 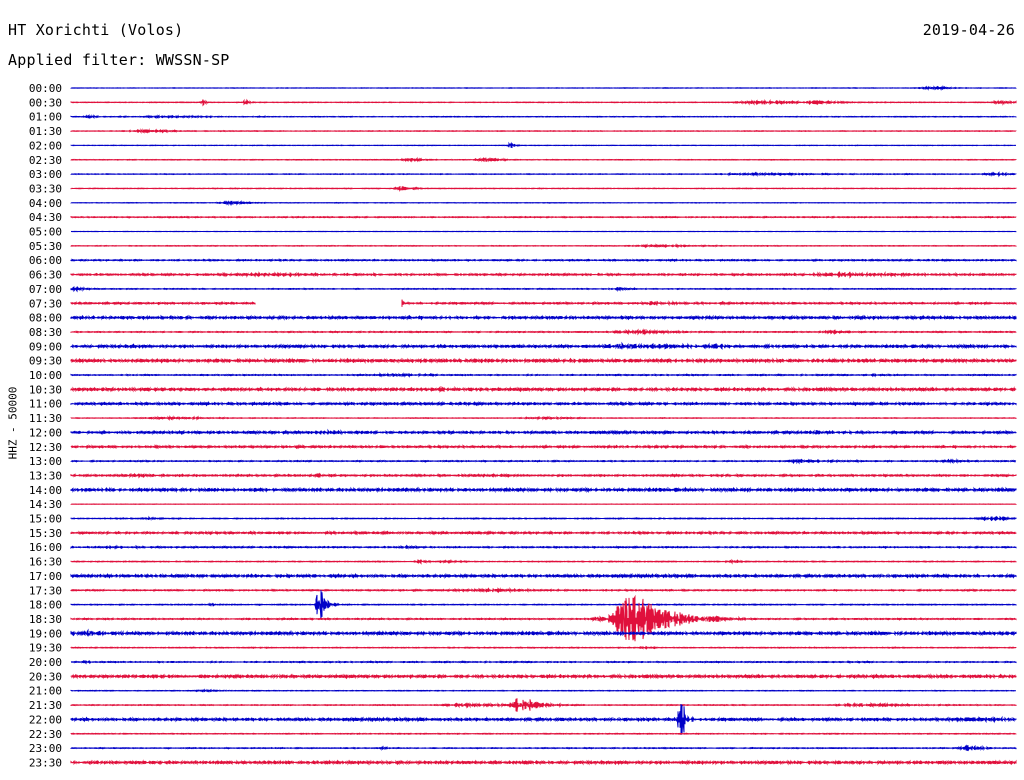 I want to click on time-label: 10:00, so click(x=45, y=375).